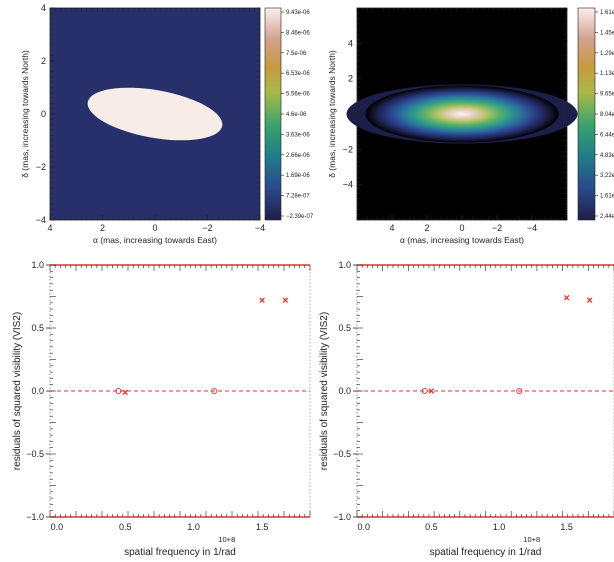 This screenshot has width=614, height=562. I want to click on colorbar-label: 3.63e-06, so click(298, 135).